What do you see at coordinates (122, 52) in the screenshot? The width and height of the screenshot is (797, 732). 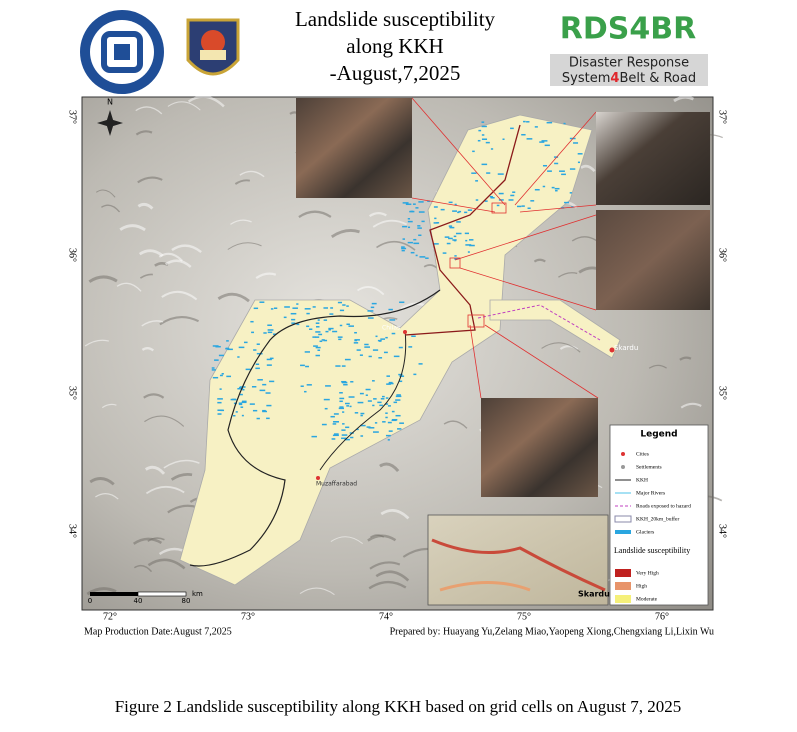 I see `university-logo` at bounding box center [122, 52].